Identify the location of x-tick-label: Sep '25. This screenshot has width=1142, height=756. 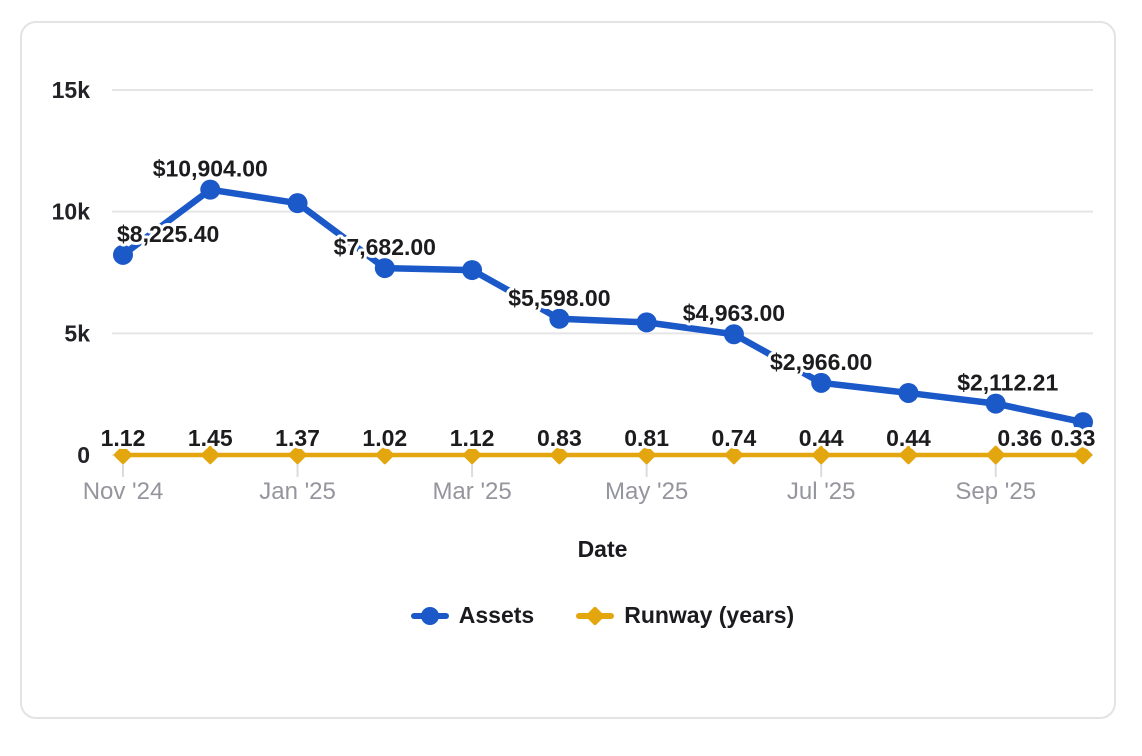
(995, 491).